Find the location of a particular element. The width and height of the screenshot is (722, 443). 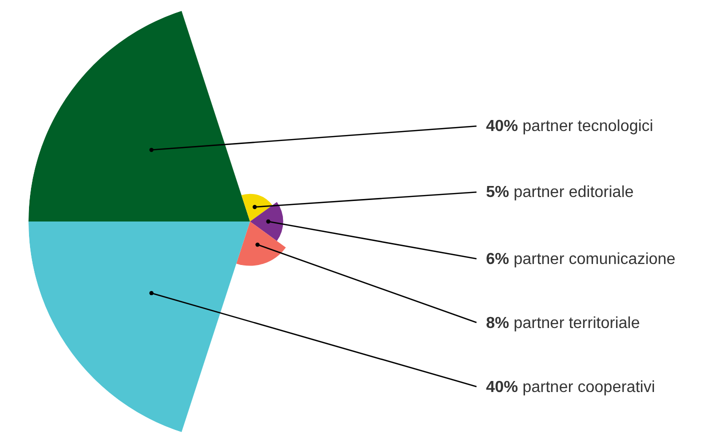

data-label: 8% is located at coordinates (498, 323).